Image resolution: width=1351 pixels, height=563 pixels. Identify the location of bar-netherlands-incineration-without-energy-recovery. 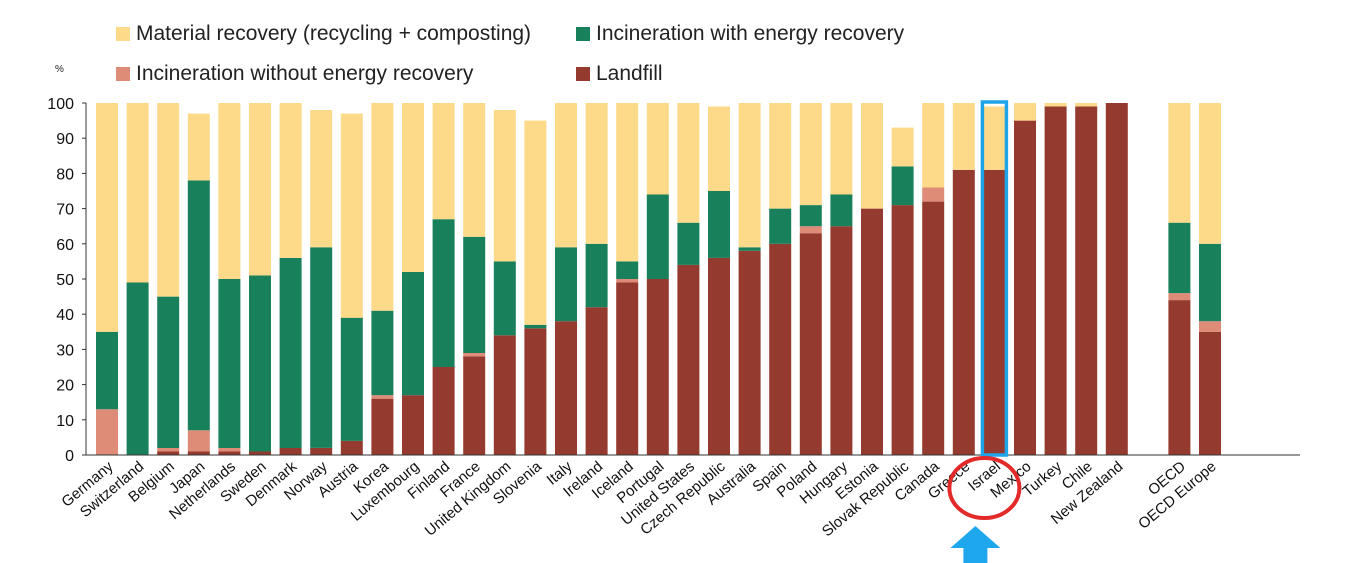
(229, 450).